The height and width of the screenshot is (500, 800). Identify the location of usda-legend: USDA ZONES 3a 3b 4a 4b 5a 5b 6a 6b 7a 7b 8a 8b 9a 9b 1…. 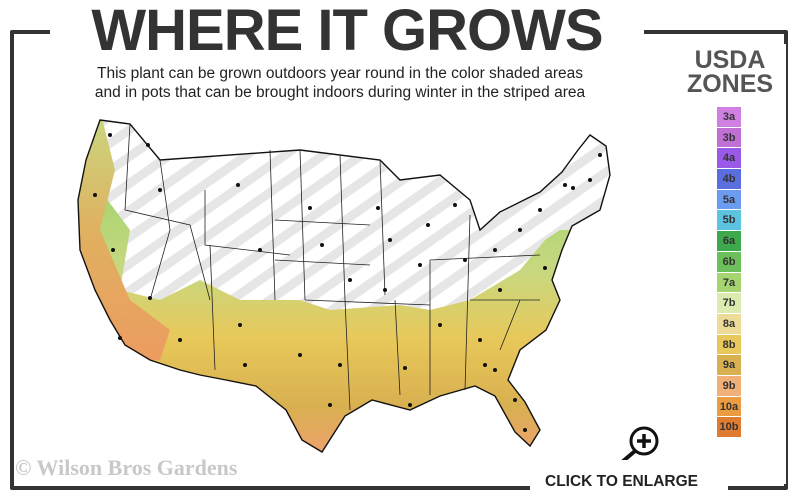
(723, 264).